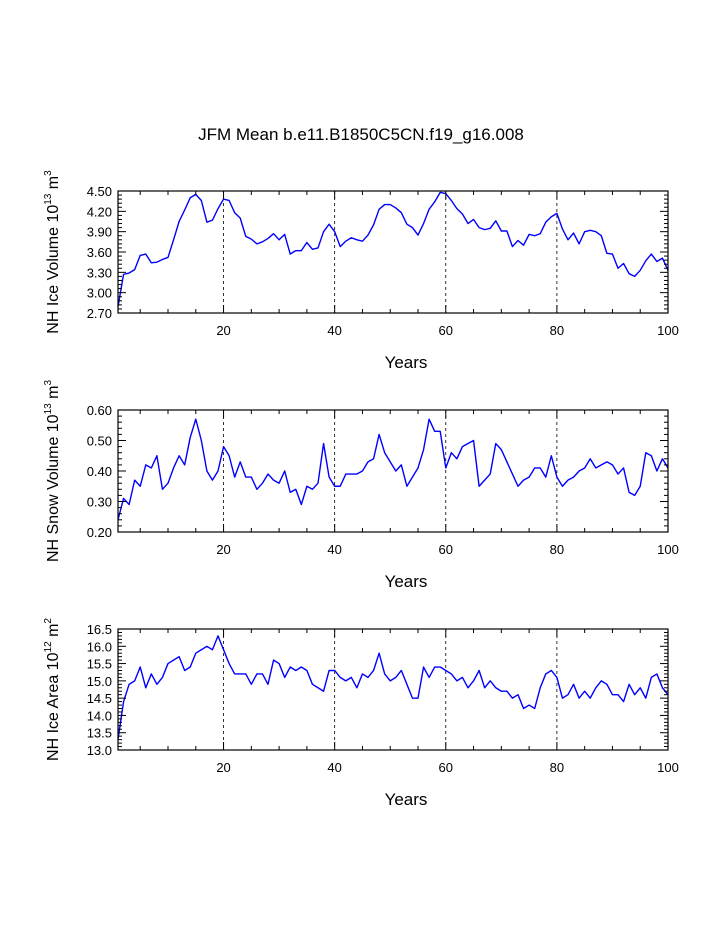 Image resolution: width=723 pixels, height=940 pixels. Describe the element at coordinates (48, 173) in the screenshot. I see `ice-volume-y-axis-title-unit-exp: 3` at that location.